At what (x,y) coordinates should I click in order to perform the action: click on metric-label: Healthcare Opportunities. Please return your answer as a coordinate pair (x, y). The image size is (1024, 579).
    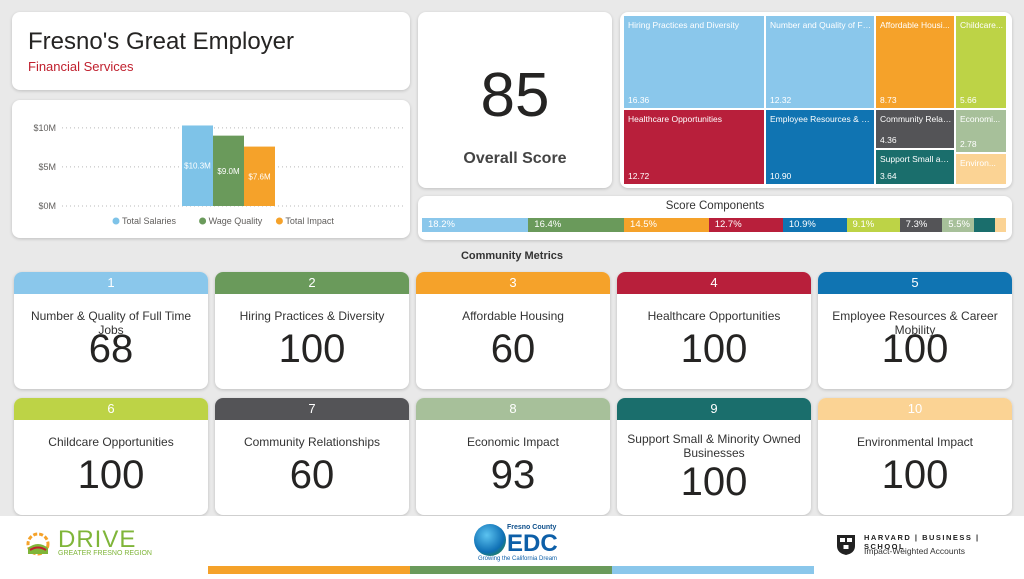
    Looking at the image, I should click on (714, 316).